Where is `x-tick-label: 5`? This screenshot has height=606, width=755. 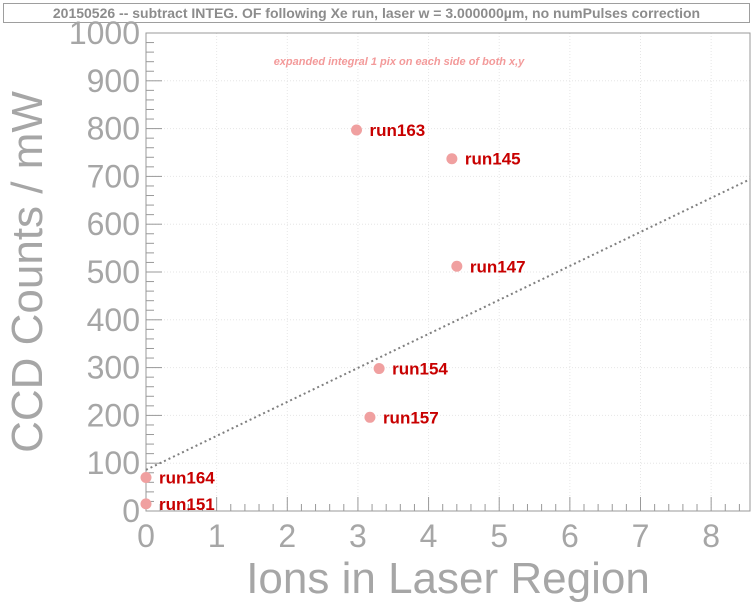
x-tick-label: 5 is located at coordinates (499, 536).